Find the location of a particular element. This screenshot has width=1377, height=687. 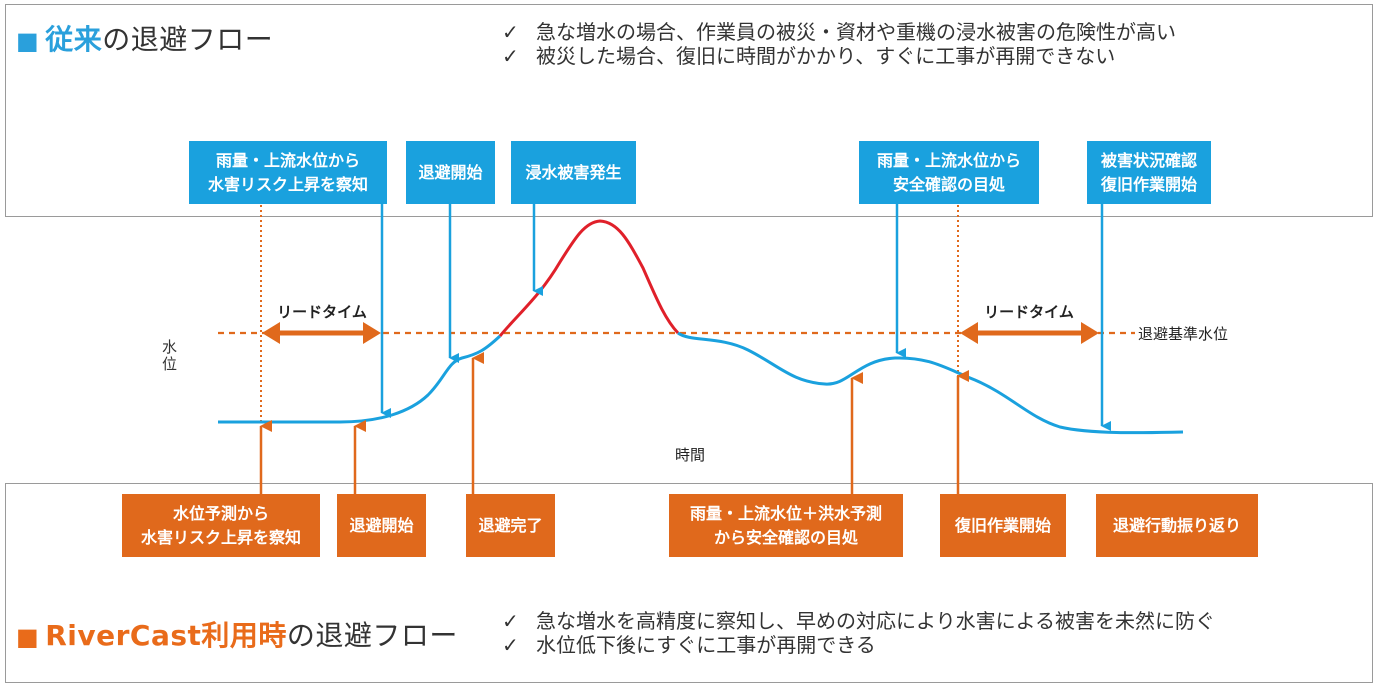

box-evac-complete: 退避完了 is located at coordinates (510, 525).